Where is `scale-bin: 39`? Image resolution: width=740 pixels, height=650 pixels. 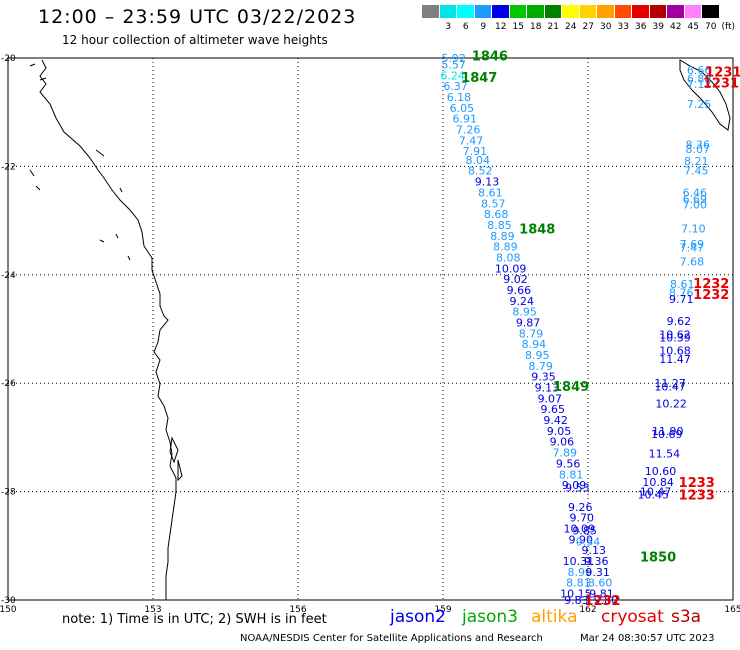
scale-bin: 39 is located at coordinates (658, 18).